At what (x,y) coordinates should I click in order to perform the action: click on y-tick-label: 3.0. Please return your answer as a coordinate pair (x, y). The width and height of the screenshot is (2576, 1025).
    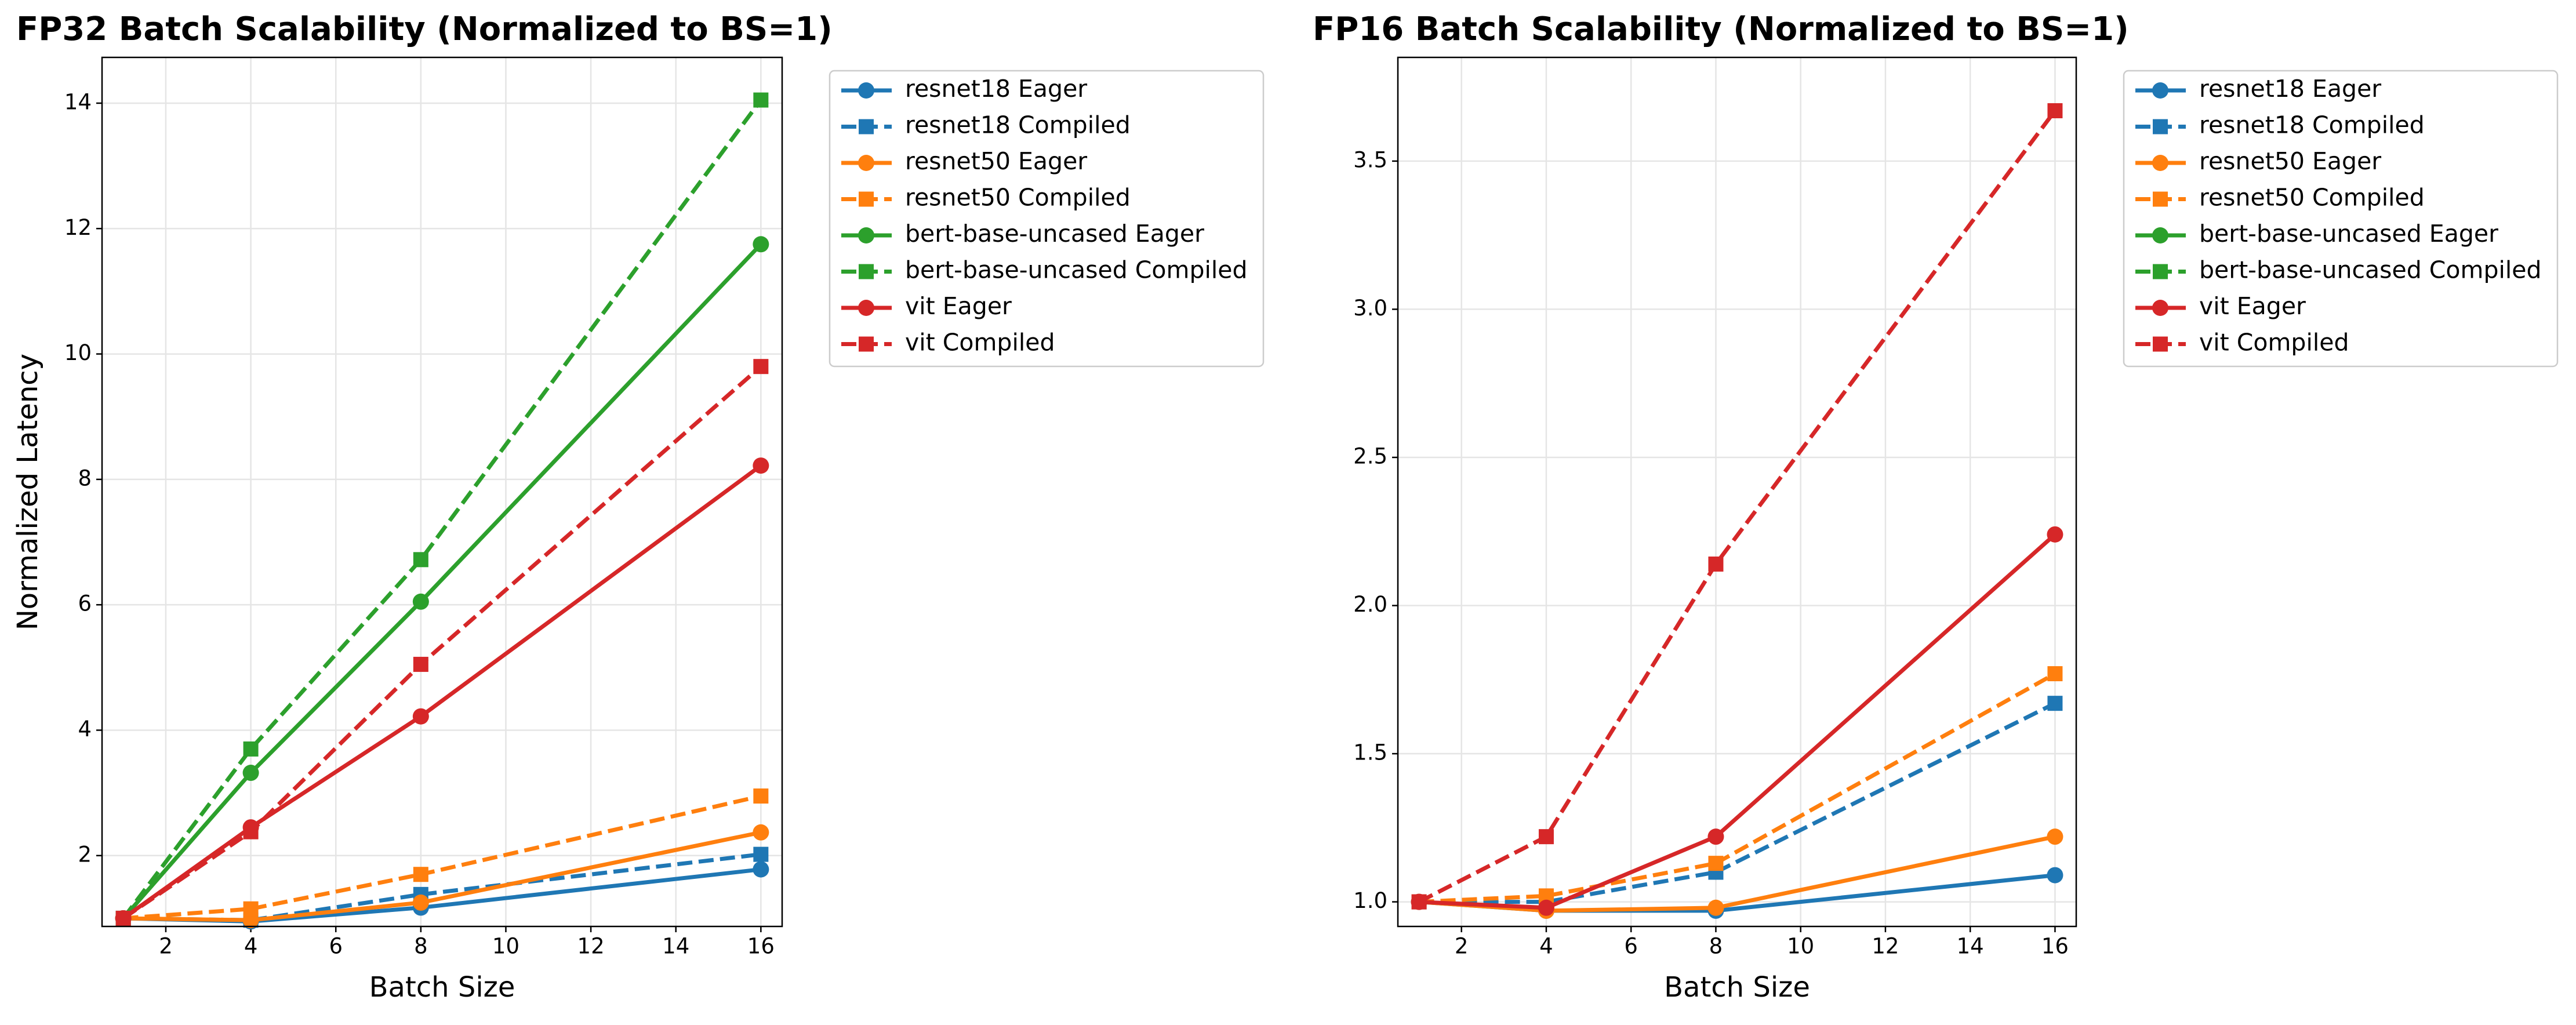
    Looking at the image, I should click on (1370, 308).